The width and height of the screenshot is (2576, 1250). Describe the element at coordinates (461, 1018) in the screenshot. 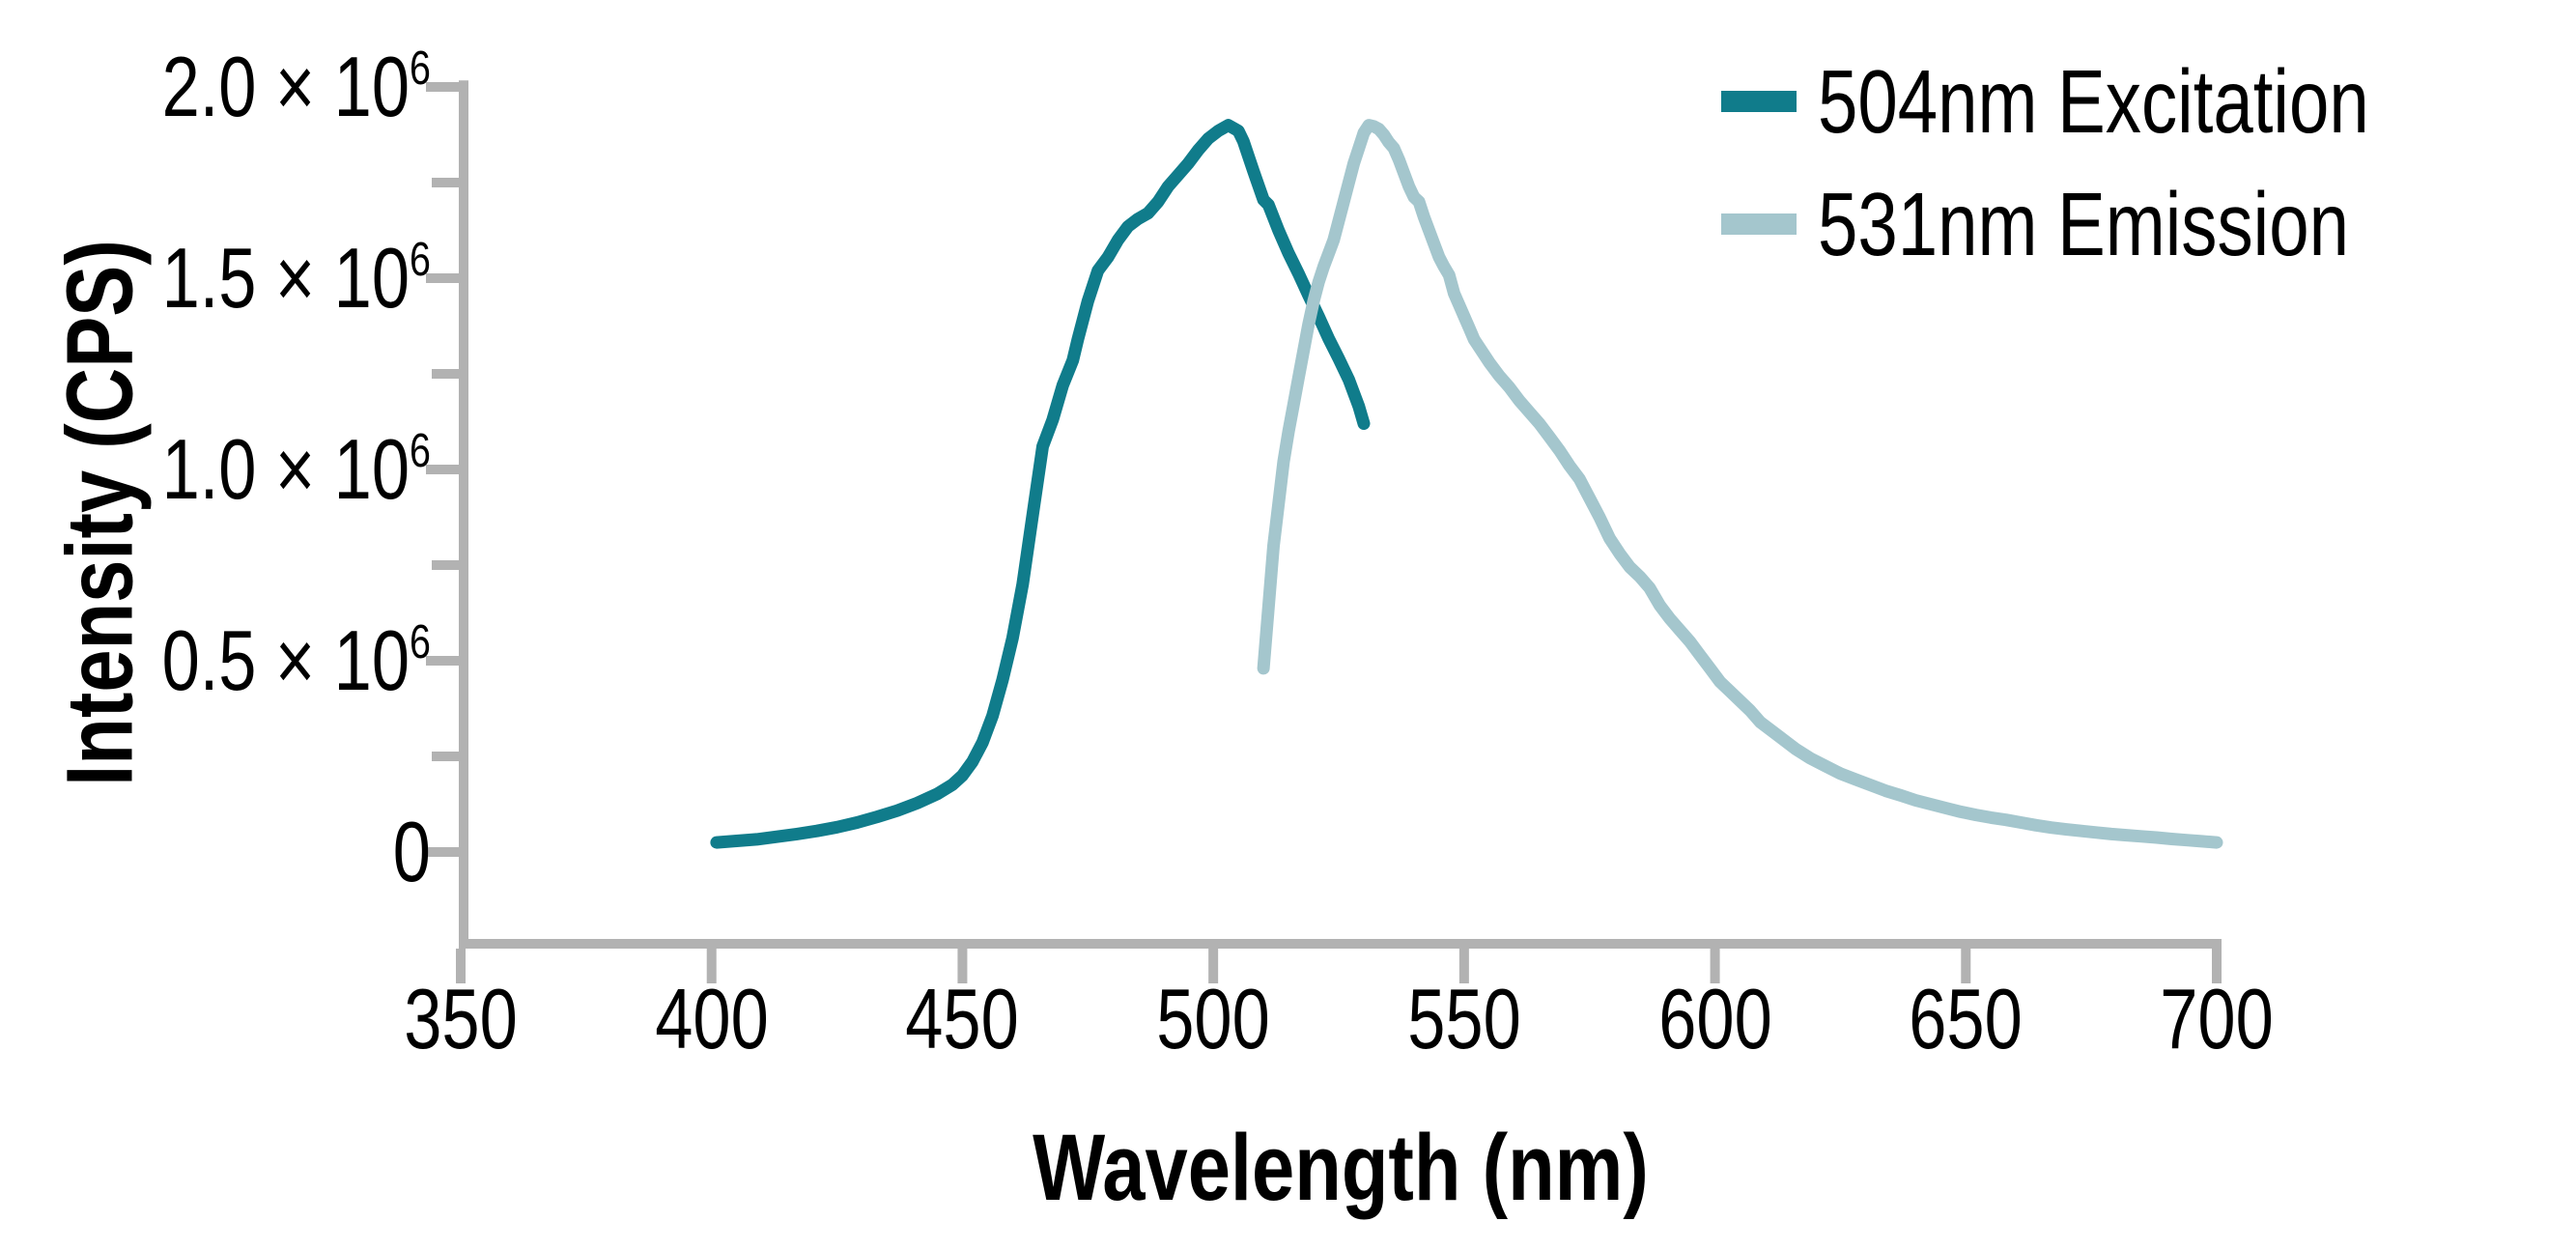

I see `x-tick-label: 350` at that location.